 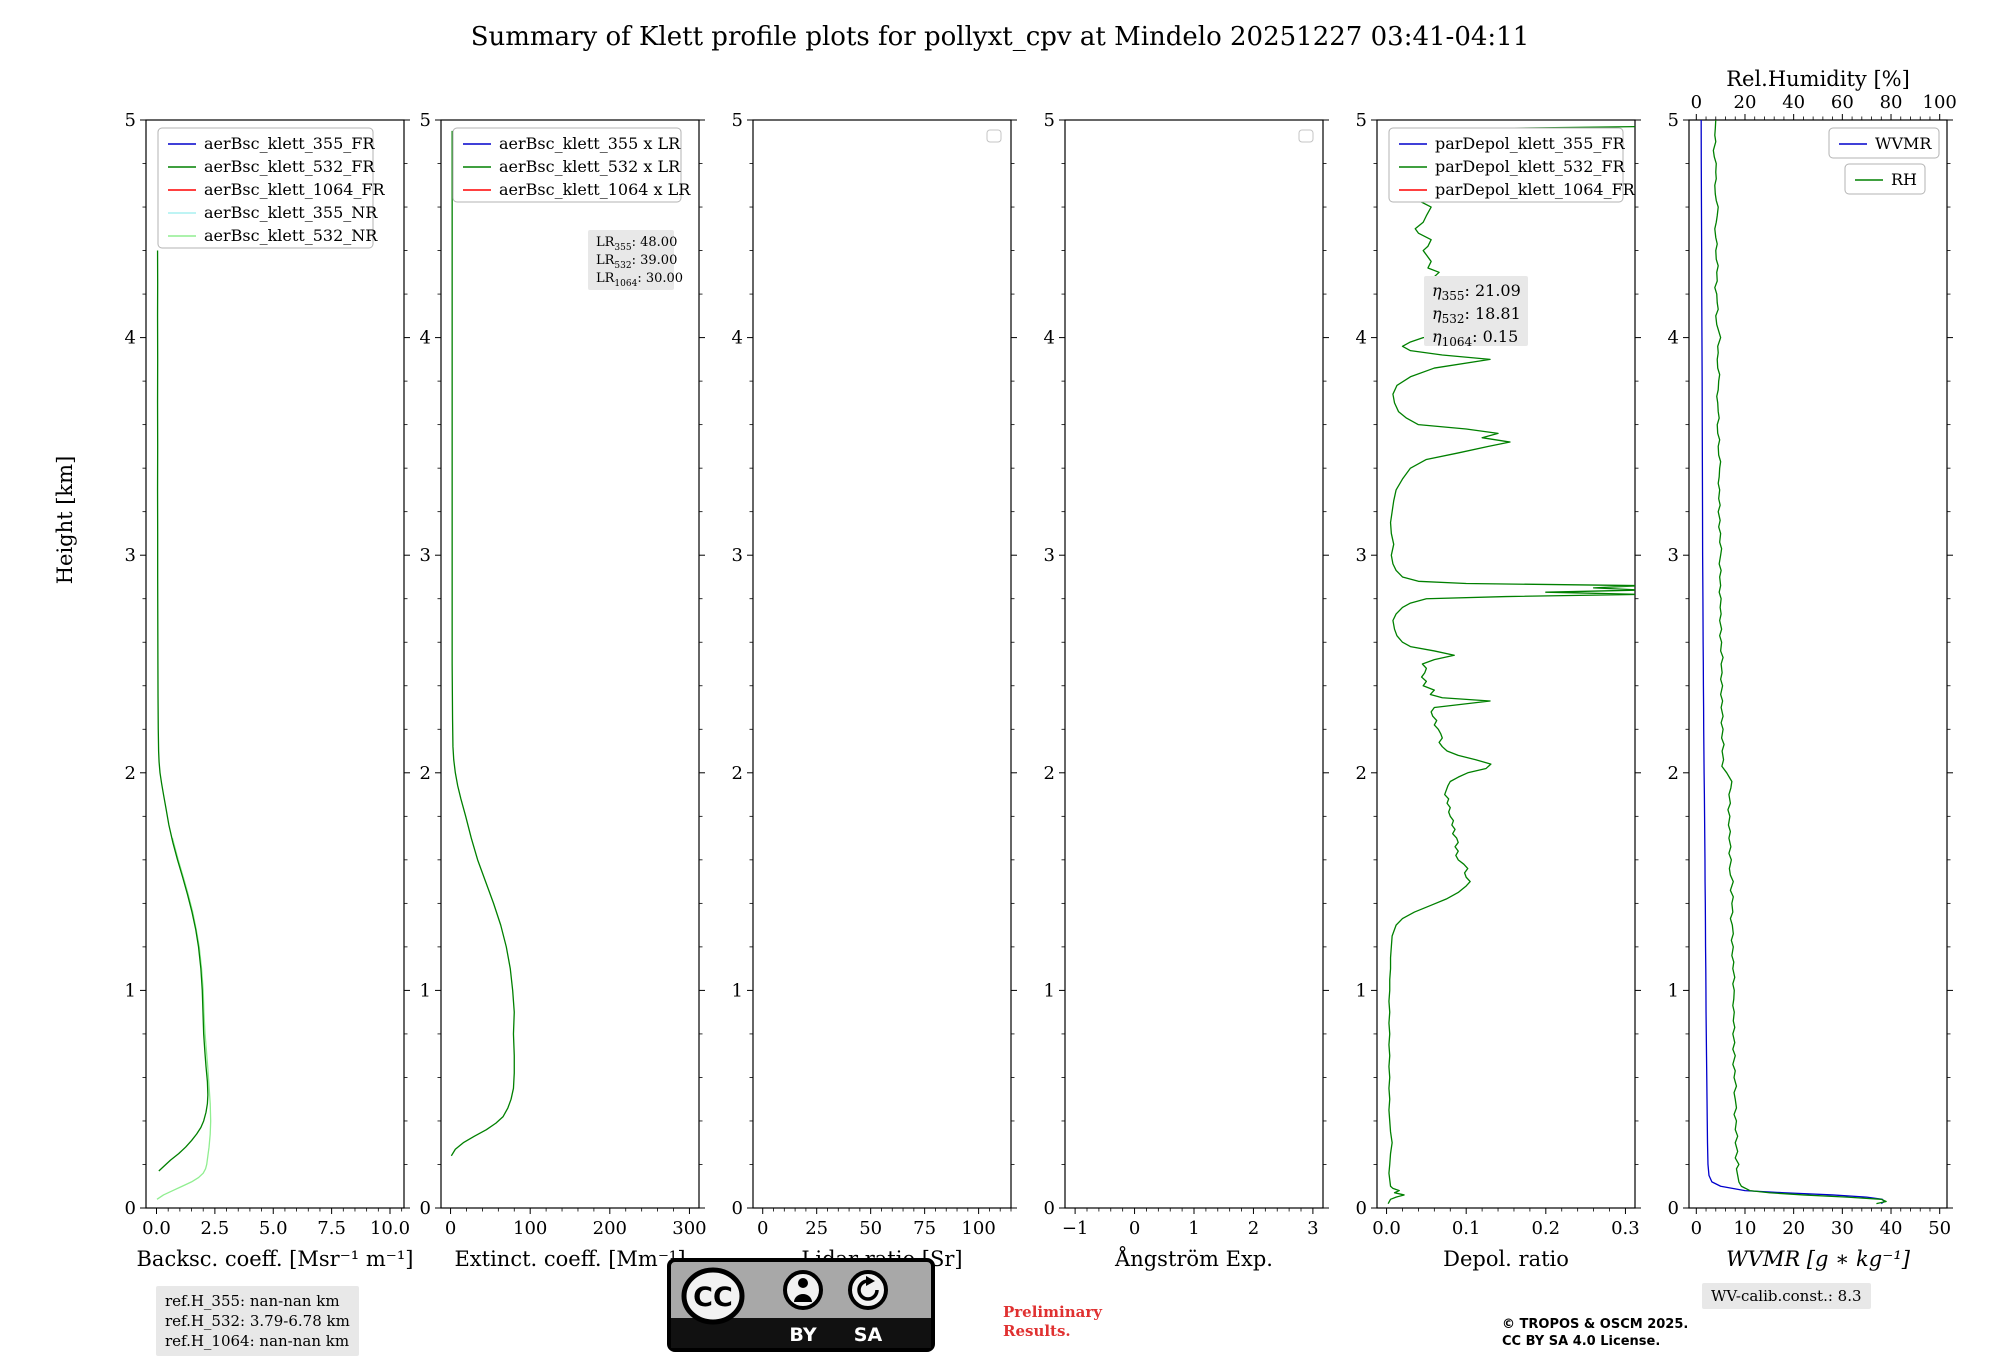 I want to click on copyright-line-2: CC BY SA 4.0 License., so click(x=1581, y=1341).